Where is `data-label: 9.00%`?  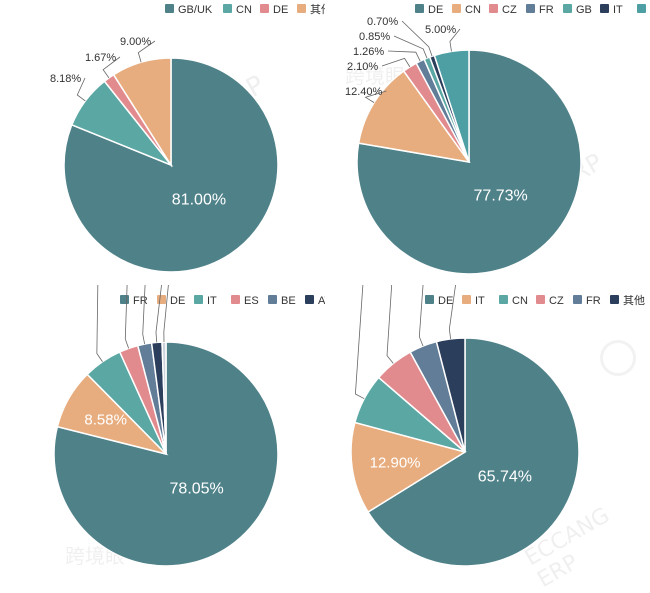 data-label: 9.00% is located at coordinates (135, 42).